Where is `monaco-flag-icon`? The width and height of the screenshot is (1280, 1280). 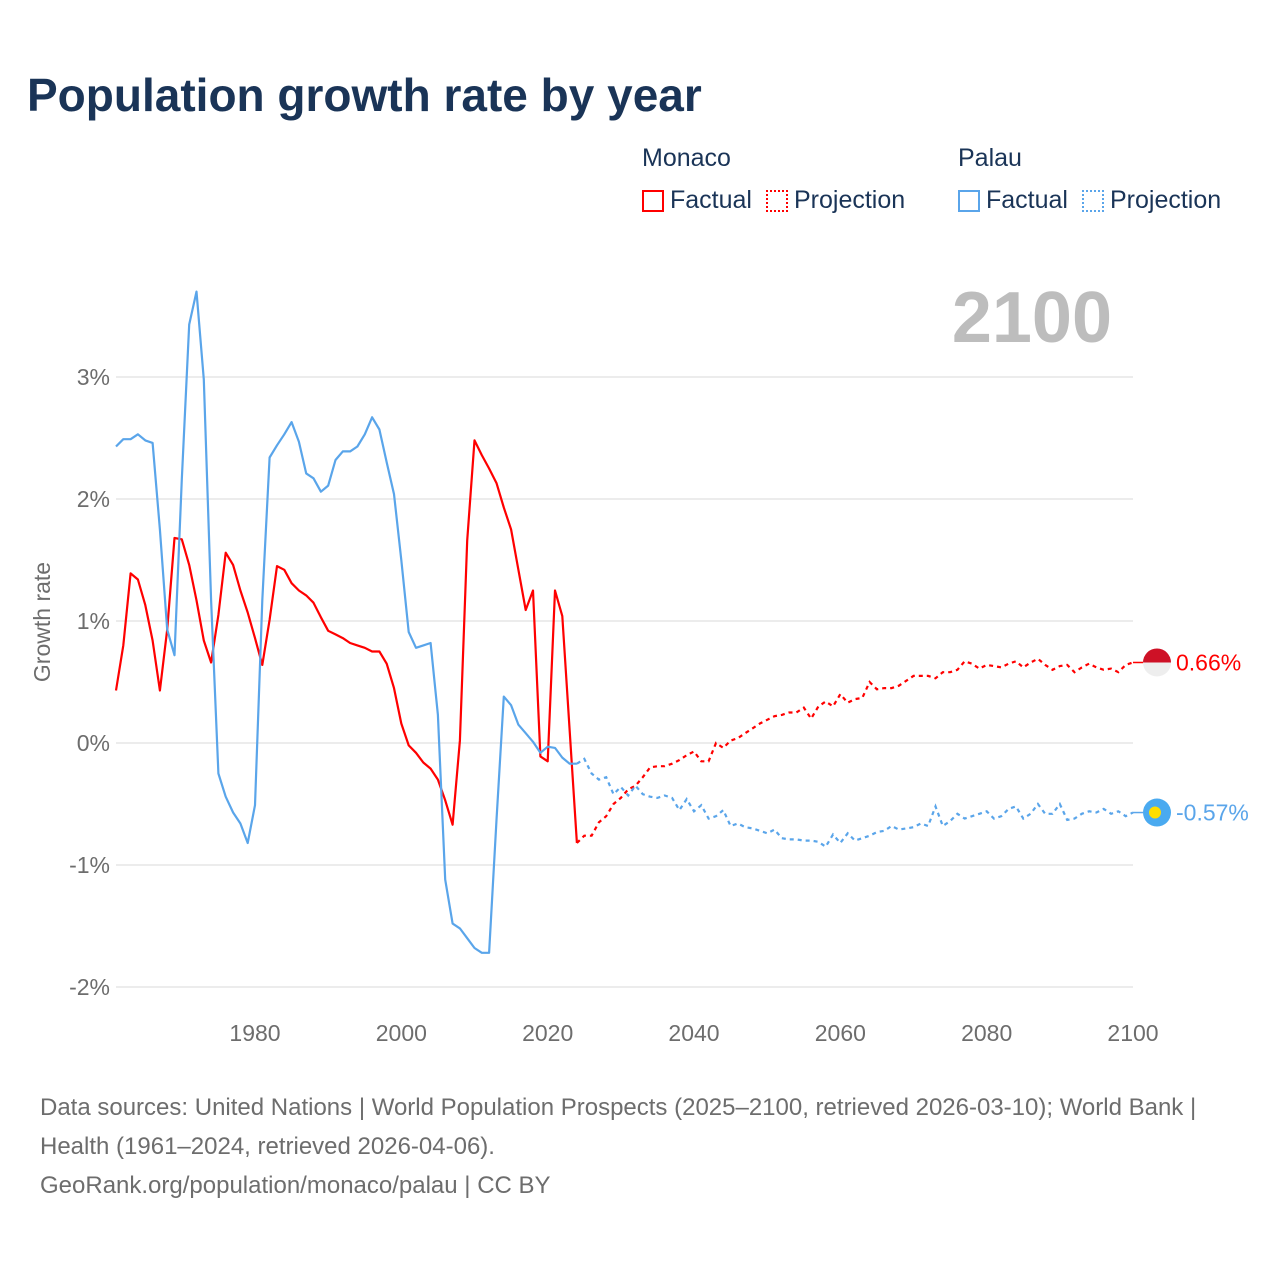 monaco-flag-icon is located at coordinates (1157, 662).